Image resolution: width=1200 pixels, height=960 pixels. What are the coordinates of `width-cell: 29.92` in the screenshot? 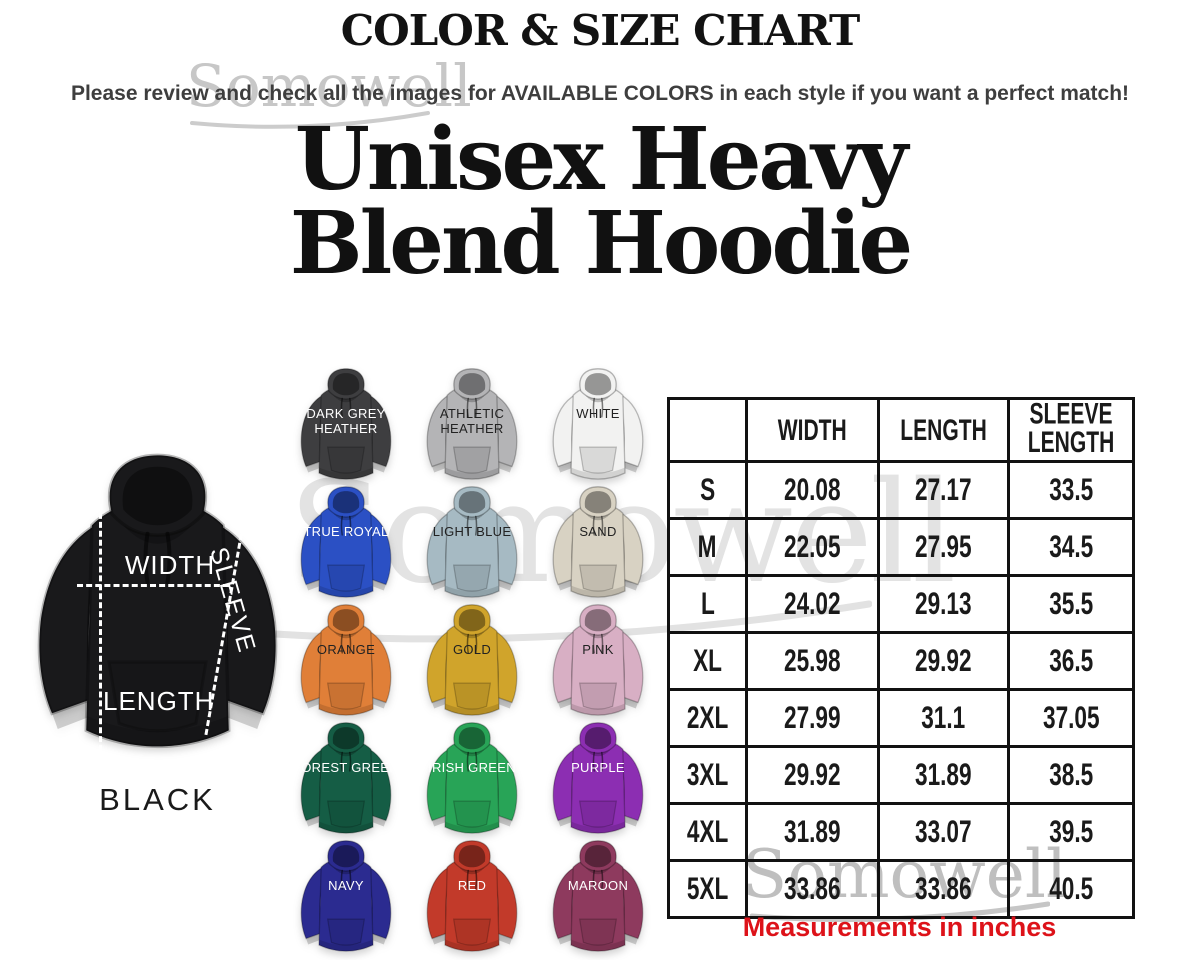 It's located at (812, 775).